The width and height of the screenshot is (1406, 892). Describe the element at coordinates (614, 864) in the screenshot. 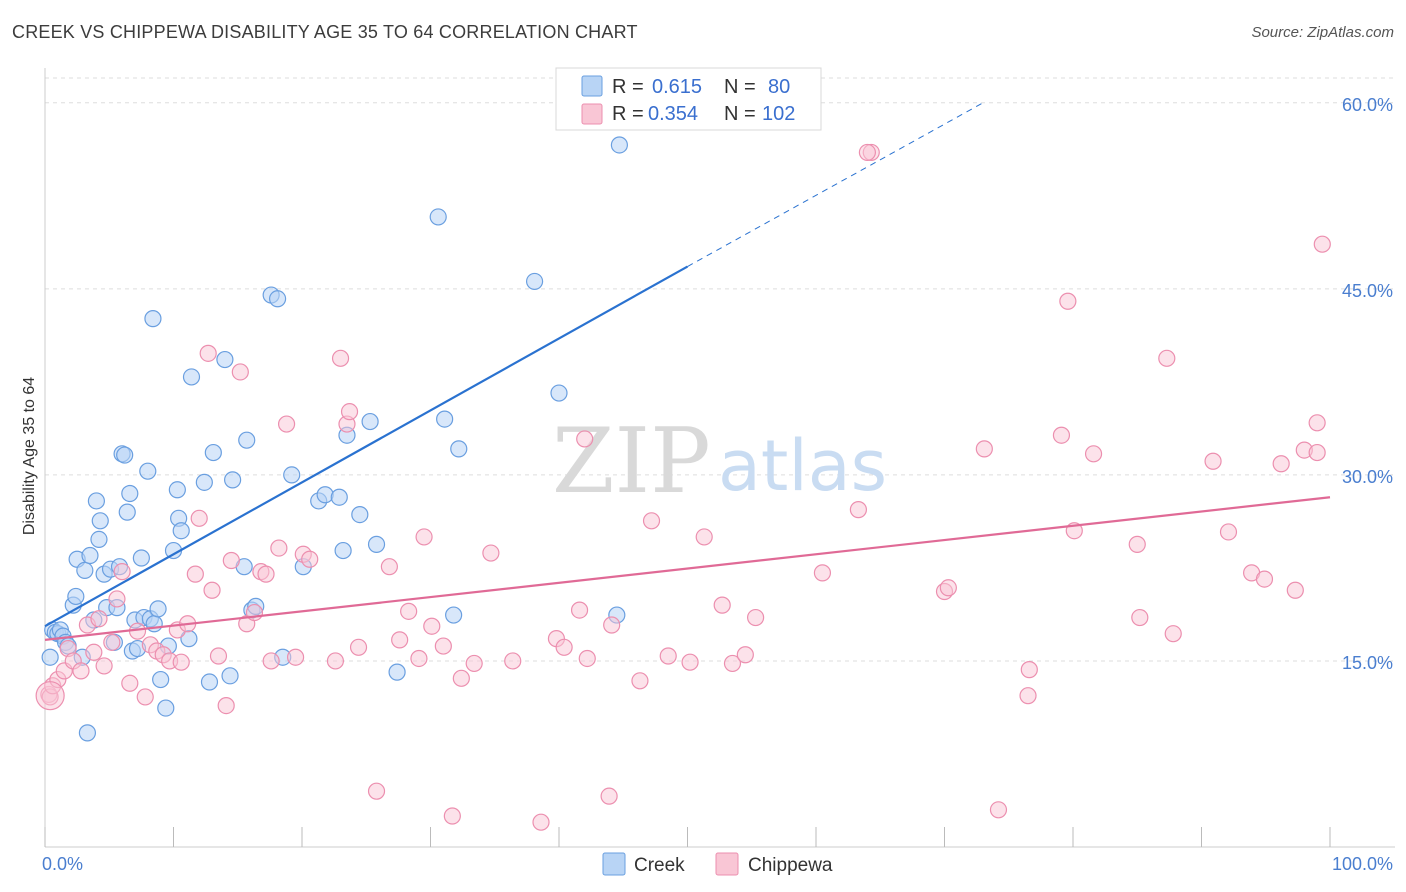

I see `bottom-legend-swatch-creek` at that location.